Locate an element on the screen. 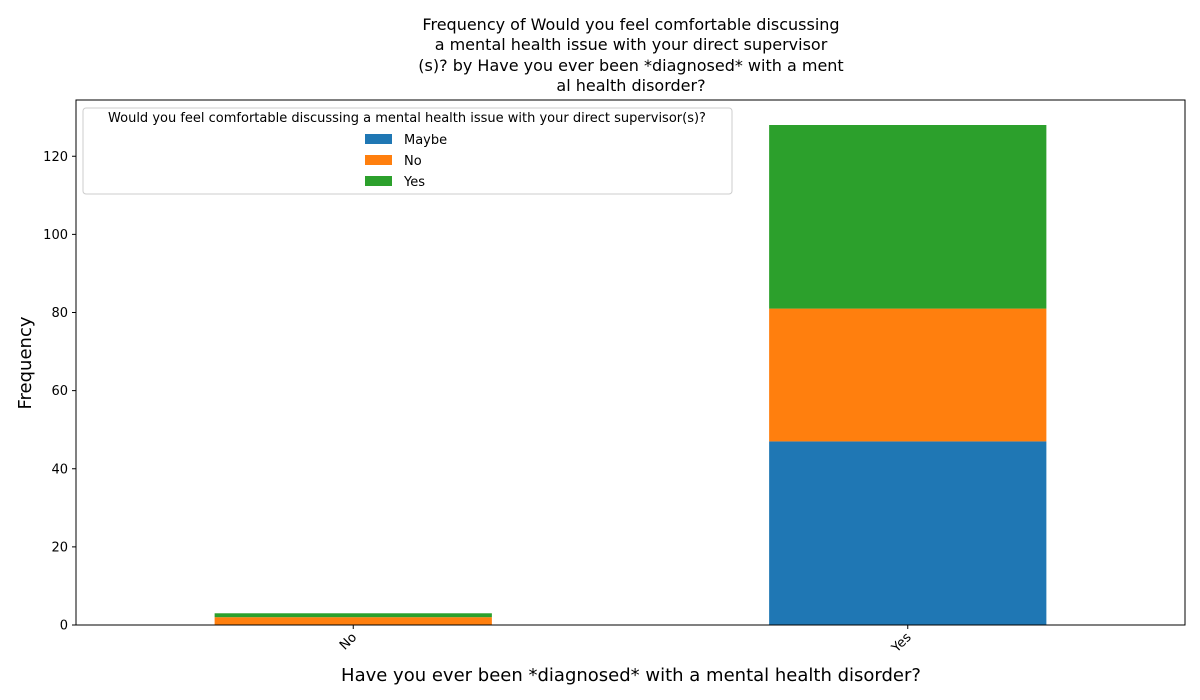 The width and height of the screenshot is (1200, 700). y-axis-label: Frequency is located at coordinates (25, 362).